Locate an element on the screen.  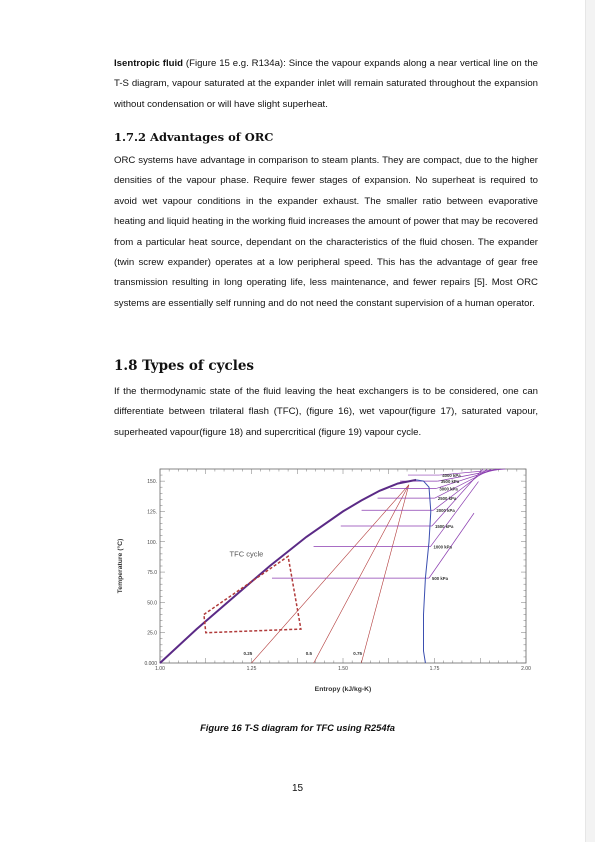
x-tick-label: 1.25 is located at coordinates (252, 669).